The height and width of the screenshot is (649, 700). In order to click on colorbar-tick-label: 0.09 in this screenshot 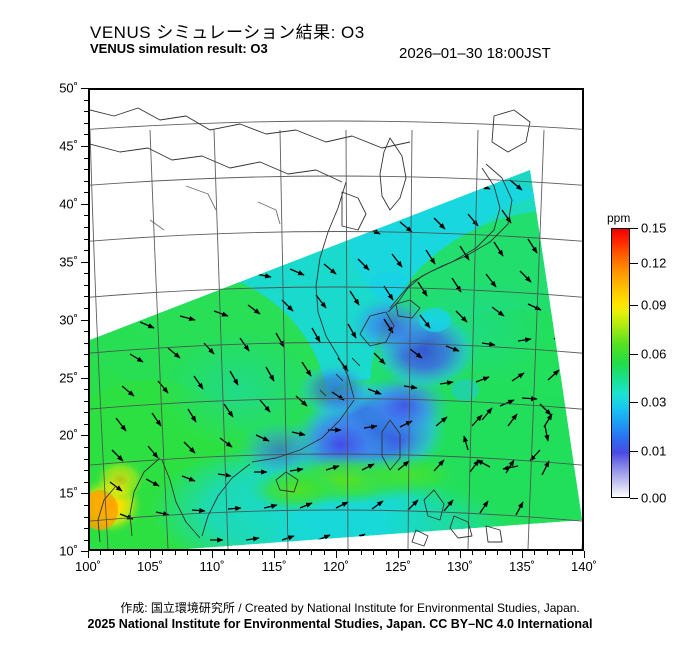, I will do `click(654, 305)`.